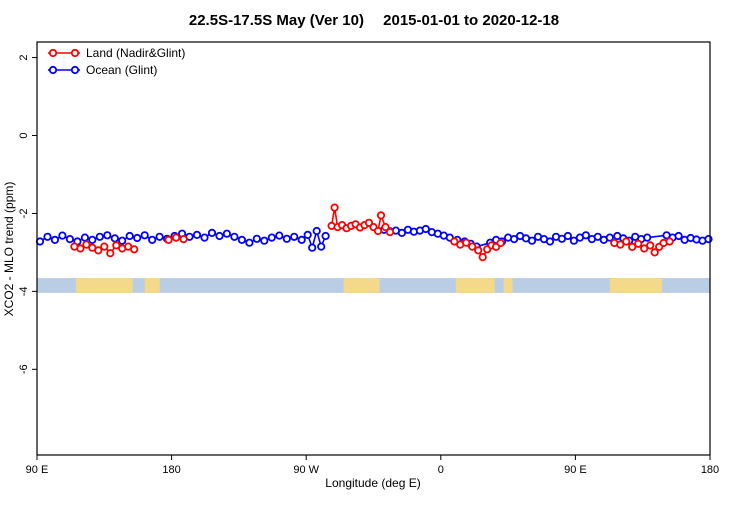 The width and height of the screenshot is (750, 505). Describe the element at coordinates (306, 470) in the screenshot. I see `x-tick-label: 90 W` at that location.